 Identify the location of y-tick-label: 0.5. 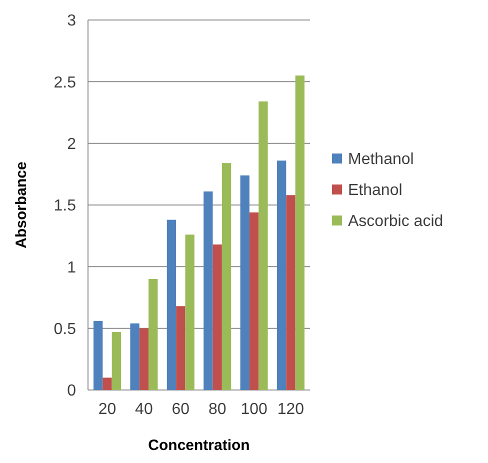
(65, 329).